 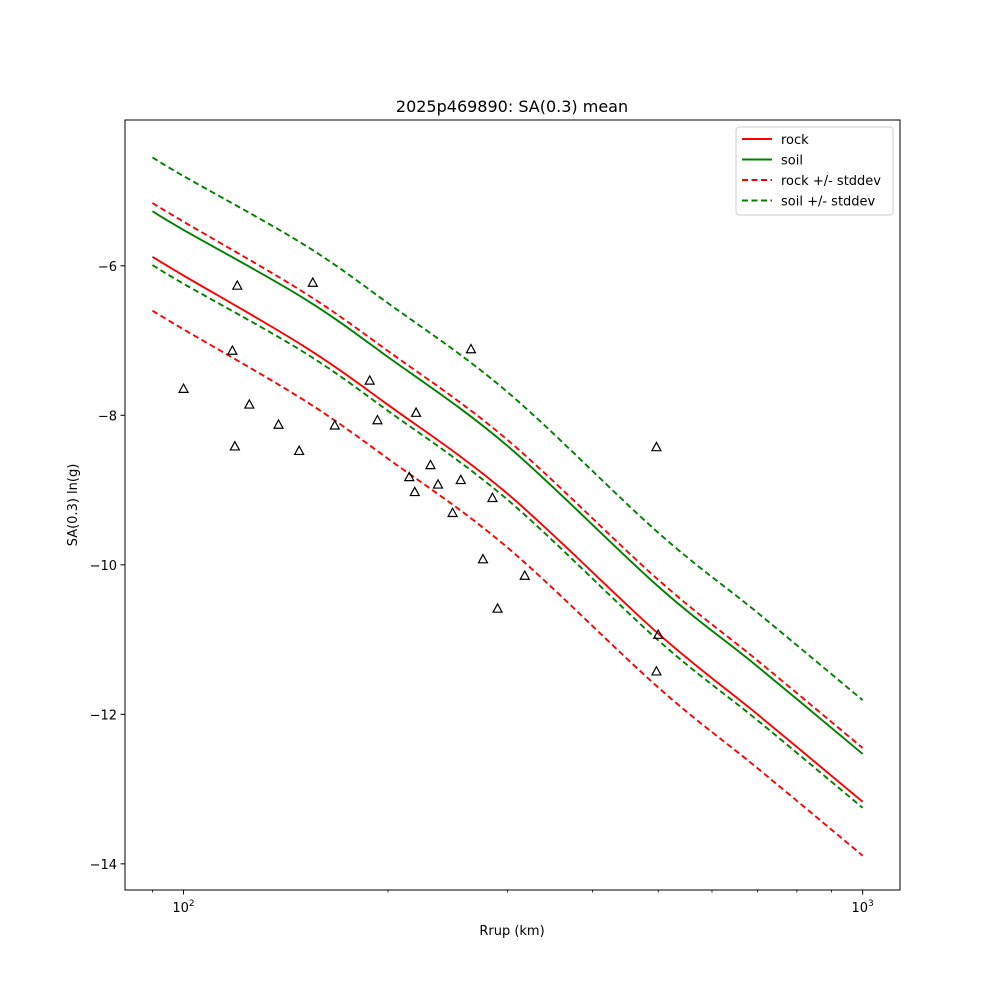 I want to click on y-axis-ticks: −6 −8 −10 −12 −14, so click(x=107, y=566).